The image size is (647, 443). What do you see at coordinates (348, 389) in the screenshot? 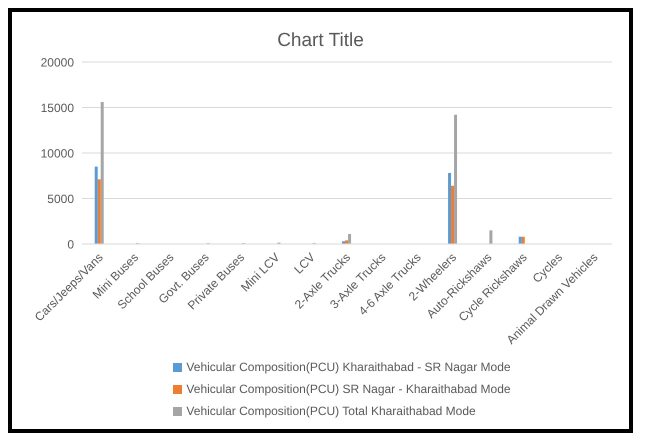
I see `legend-label: Vehicular Composition(PCU) SR Nagar - Kharaithabad Mode` at bounding box center [348, 389].